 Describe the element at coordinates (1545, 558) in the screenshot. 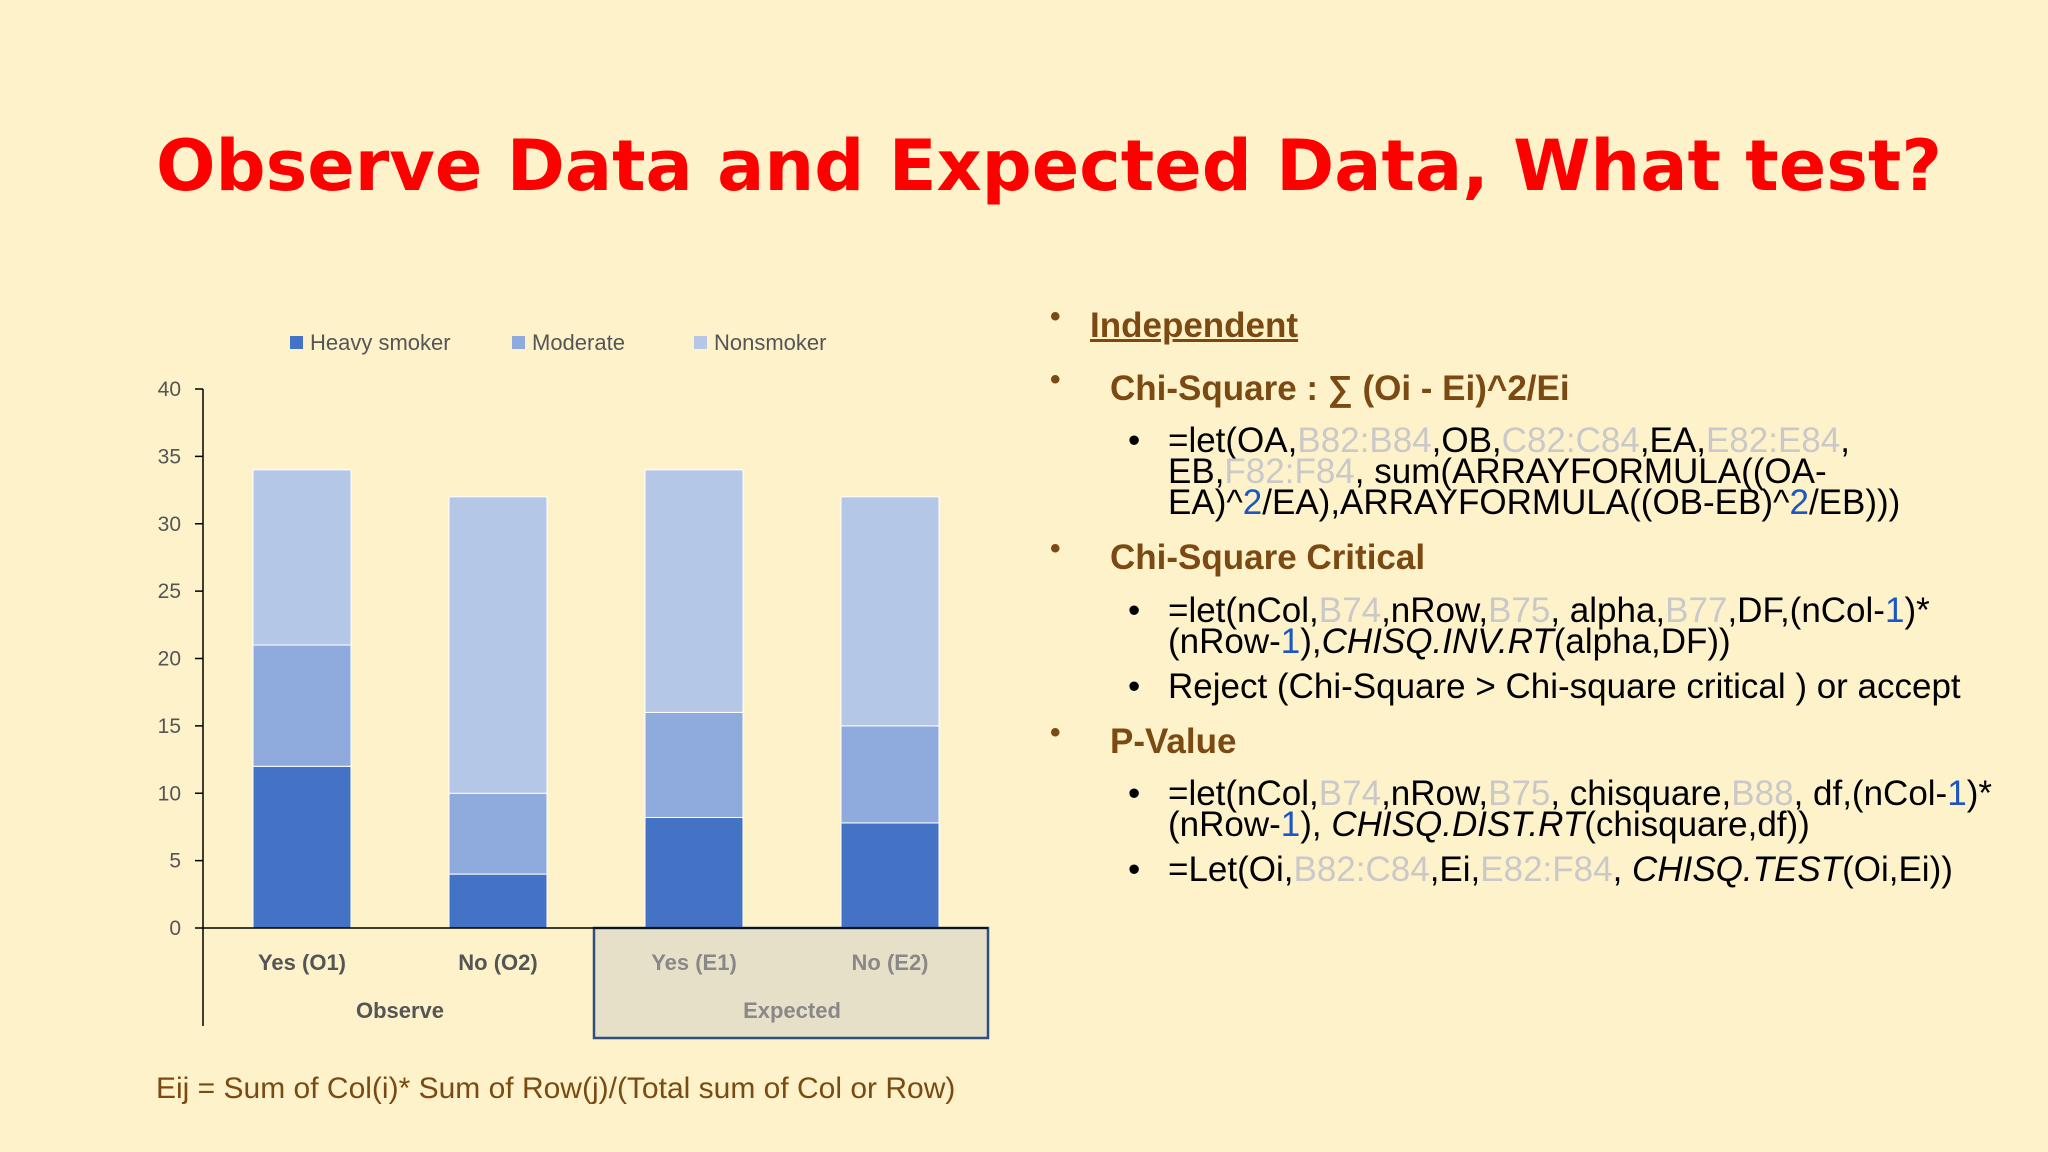

I see `bullet-chi-square-critical: • Chi-Square Critical` at that location.